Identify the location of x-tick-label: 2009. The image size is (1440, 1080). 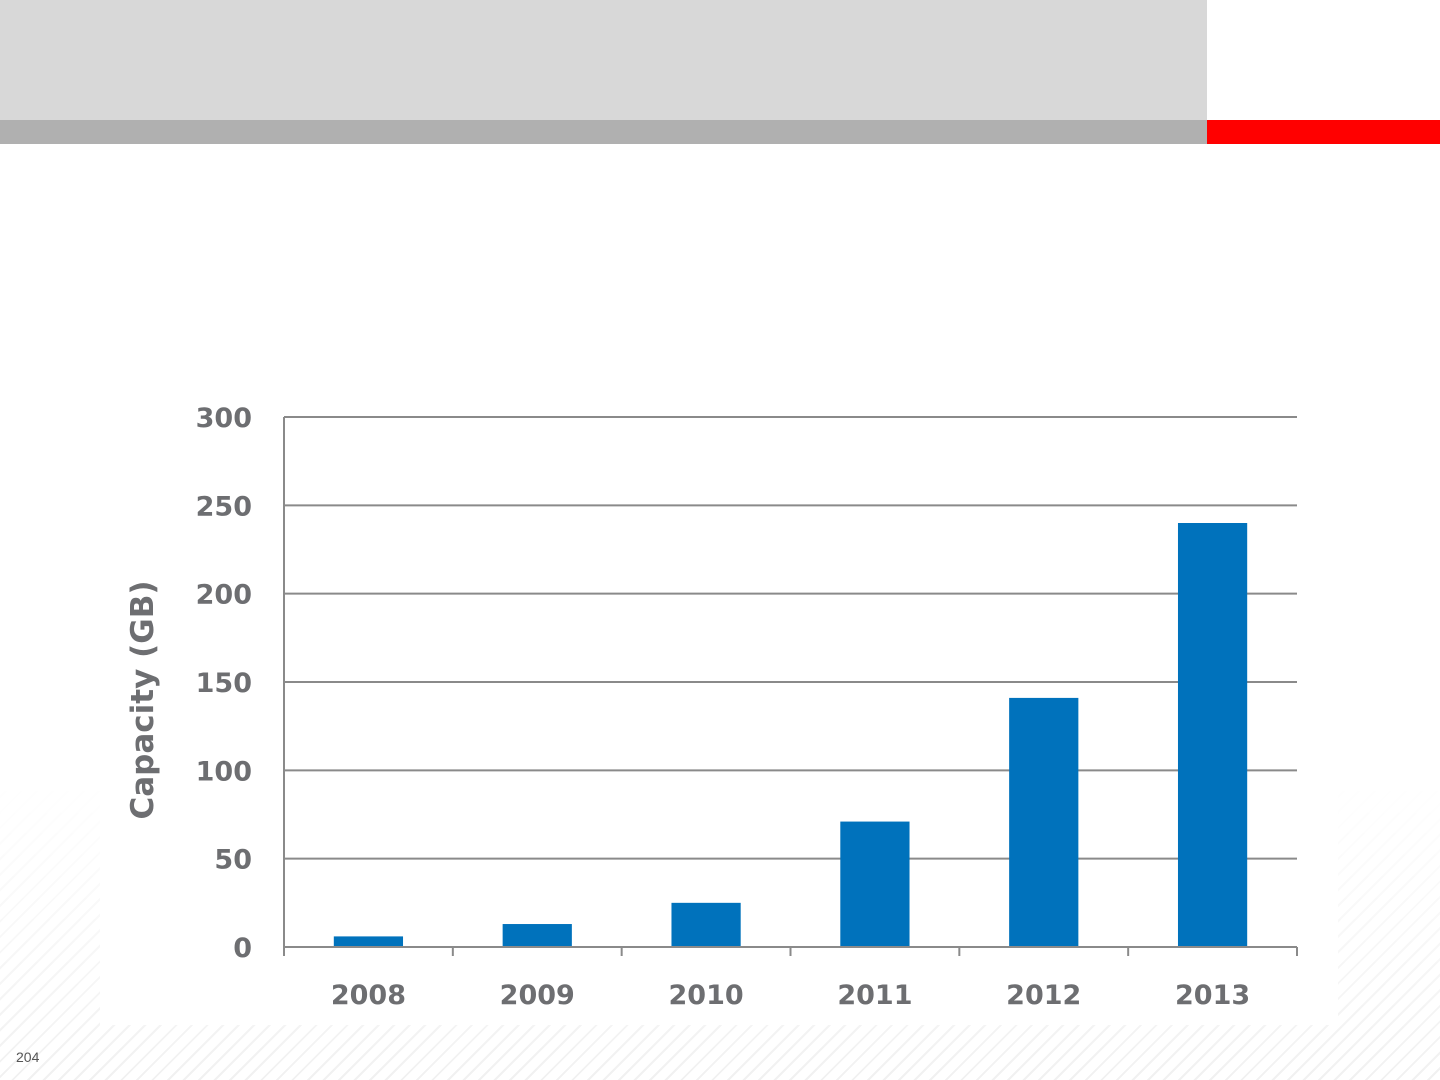
(537, 995).